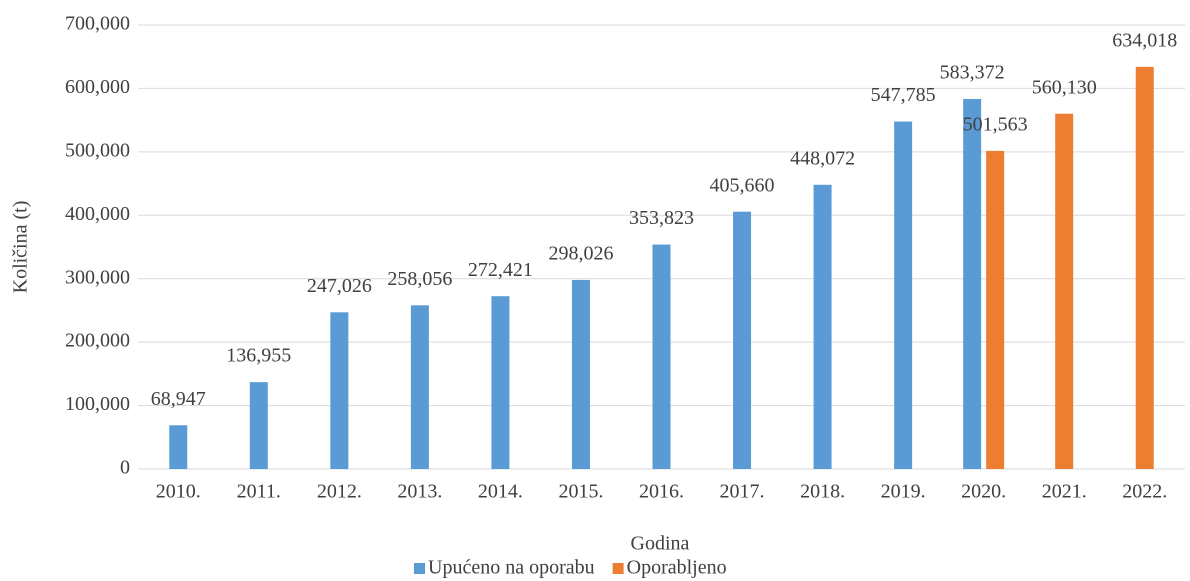 This screenshot has width=1190, height=581. Describe the element at coordinates (1064, 492) in the screenshot. I see `x-tick-label: 2021.` at that location.